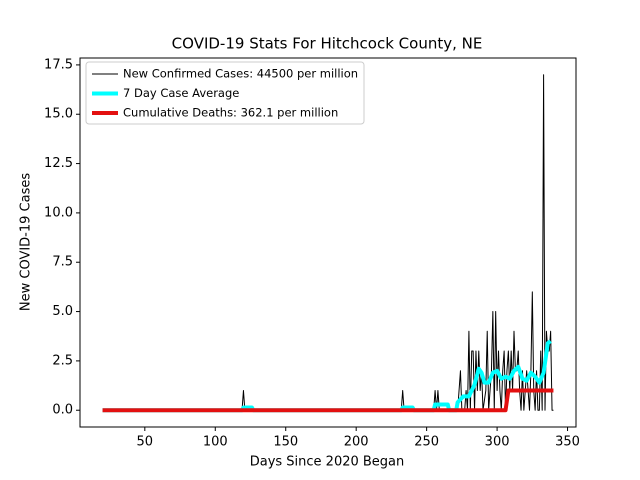  Describe the element at coordinates (230, 113) in the screenshot. I see `legend-label: Cumulative Deaths: 362.1 per million` at that location.